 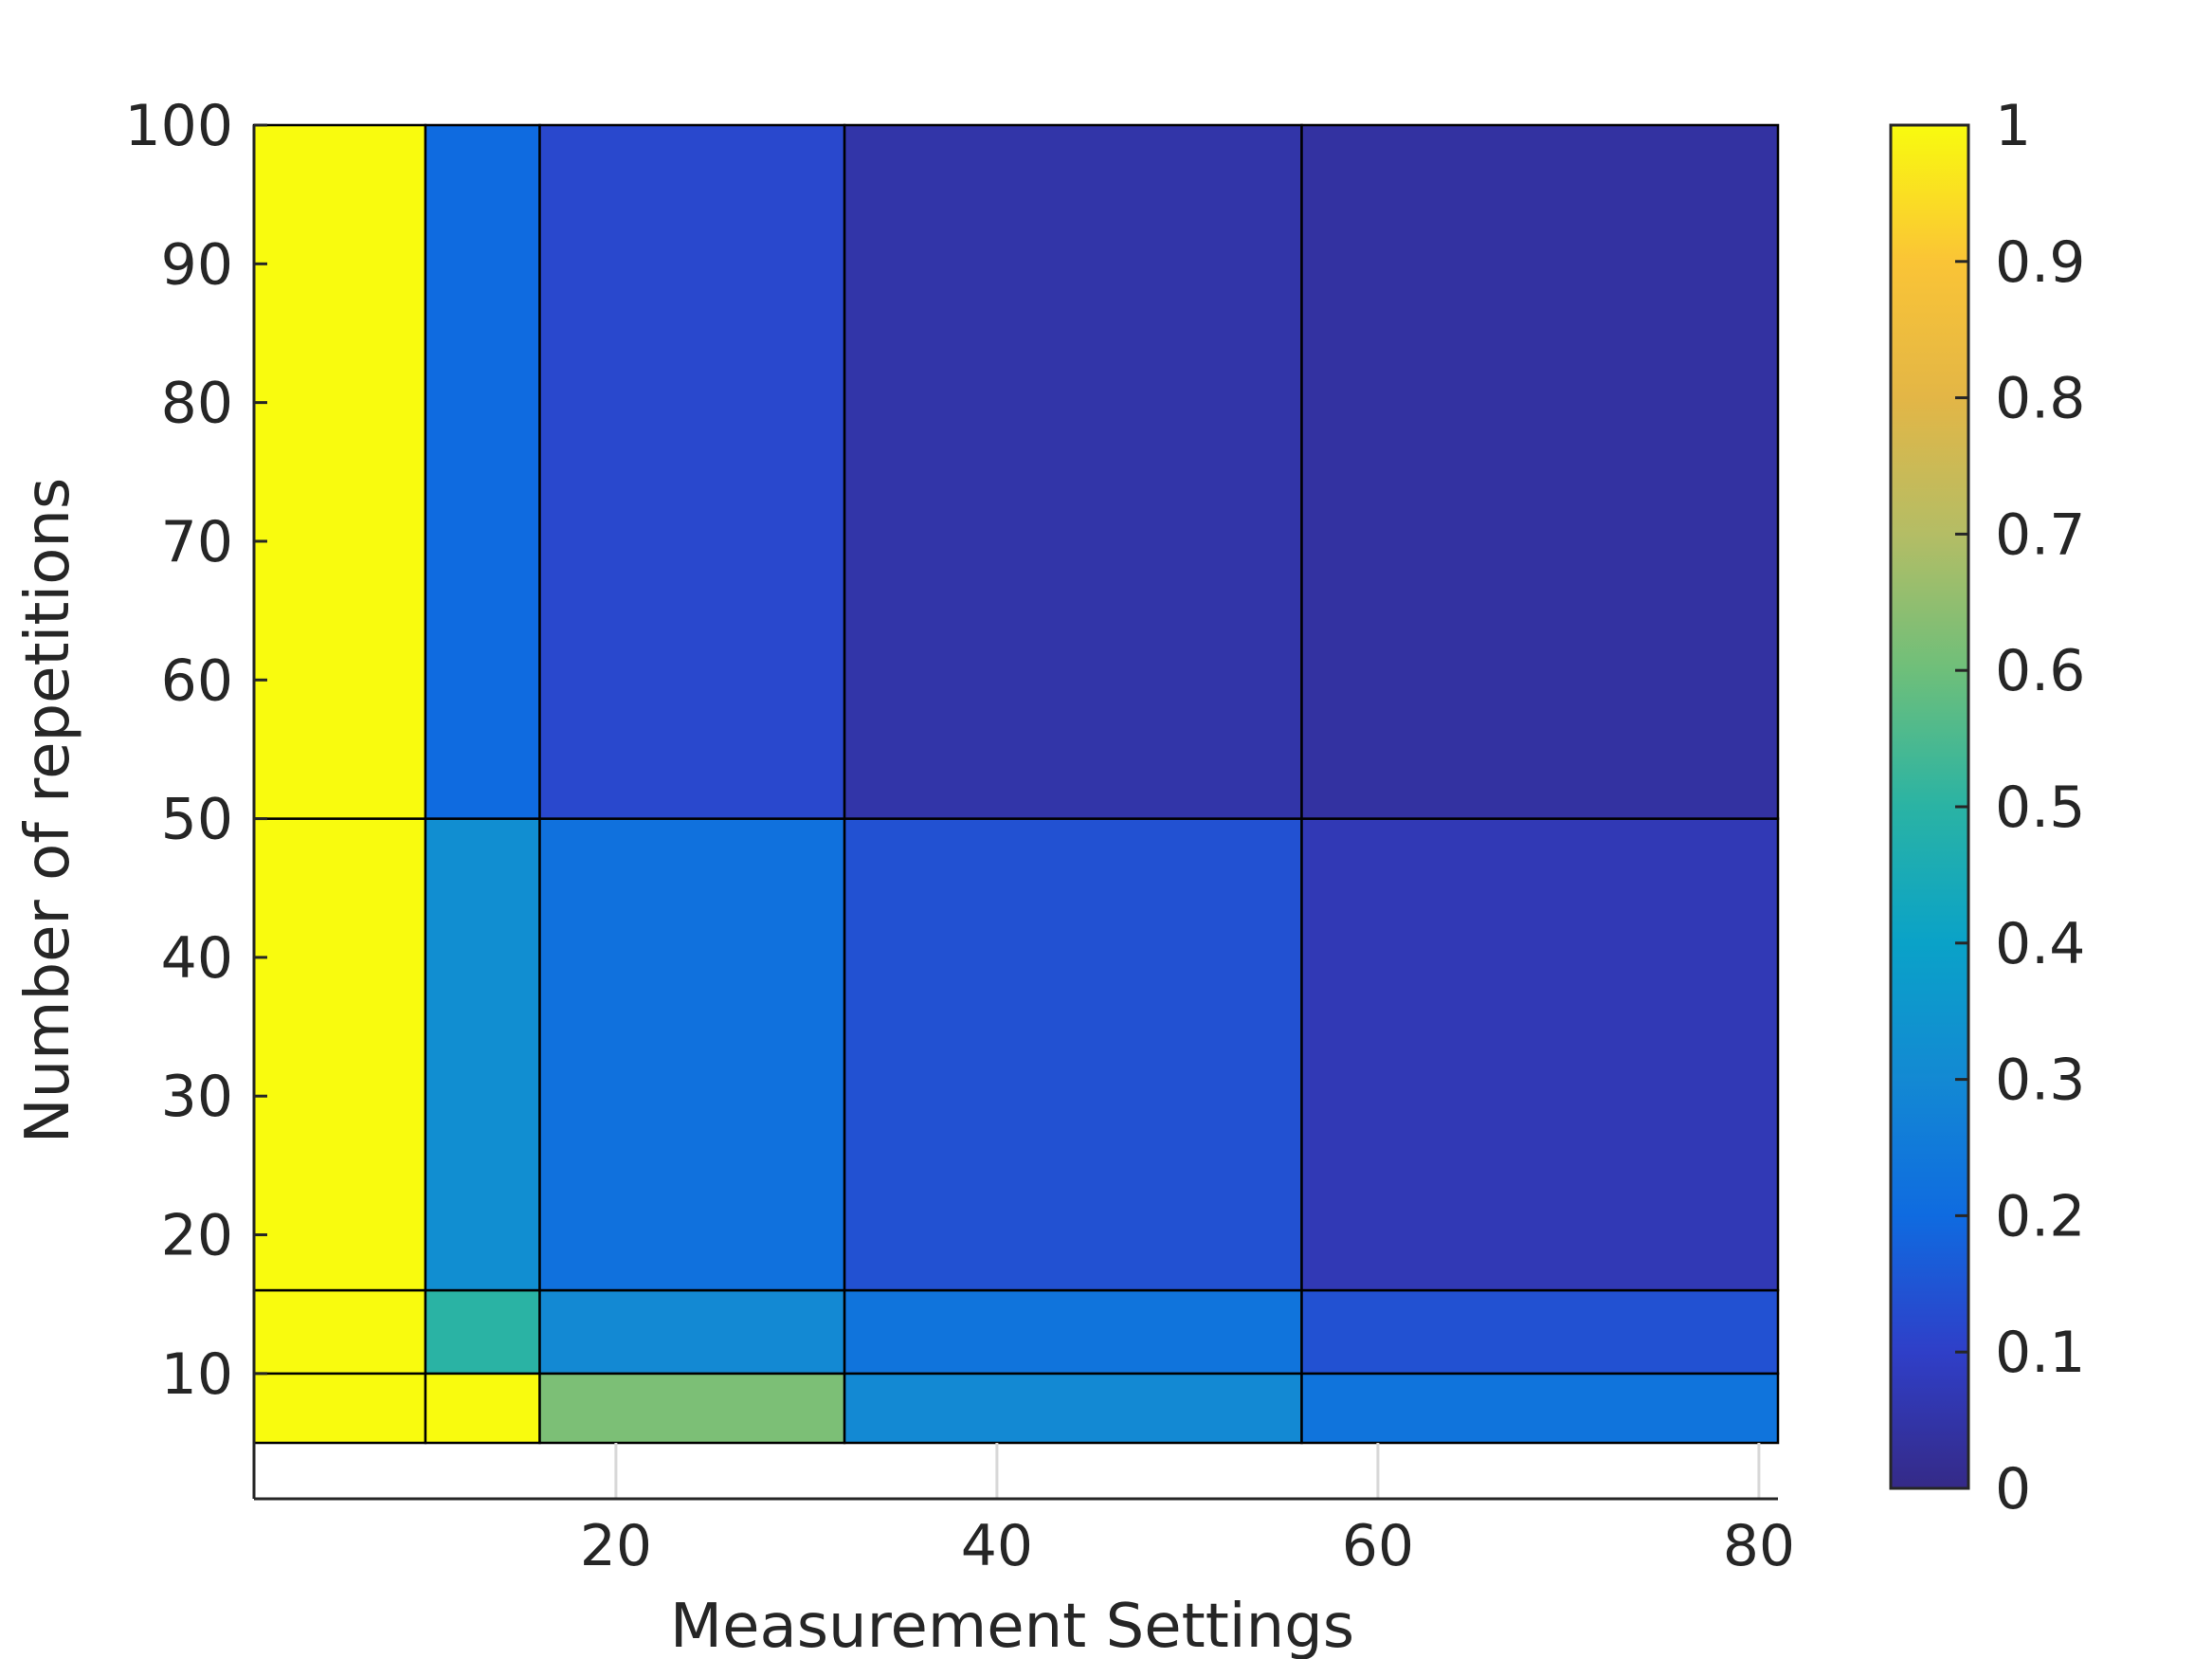 I want to click on colorbar-tick-label: 0.2, so click(x=2040, y=1216).